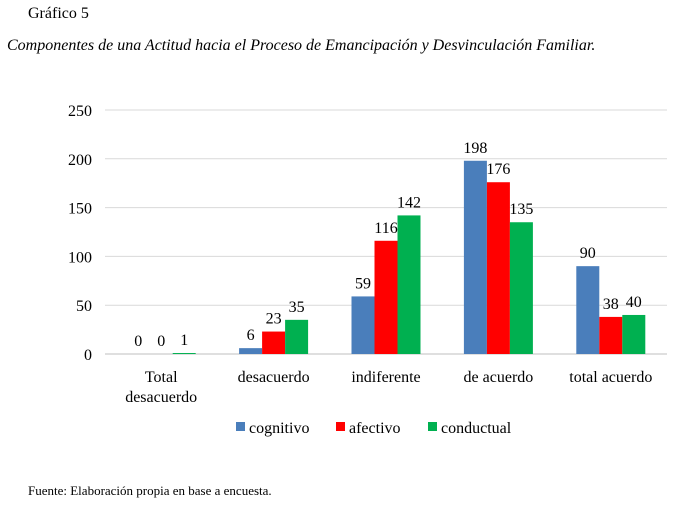  I want to click on data-label: 142, so click(409, 202).